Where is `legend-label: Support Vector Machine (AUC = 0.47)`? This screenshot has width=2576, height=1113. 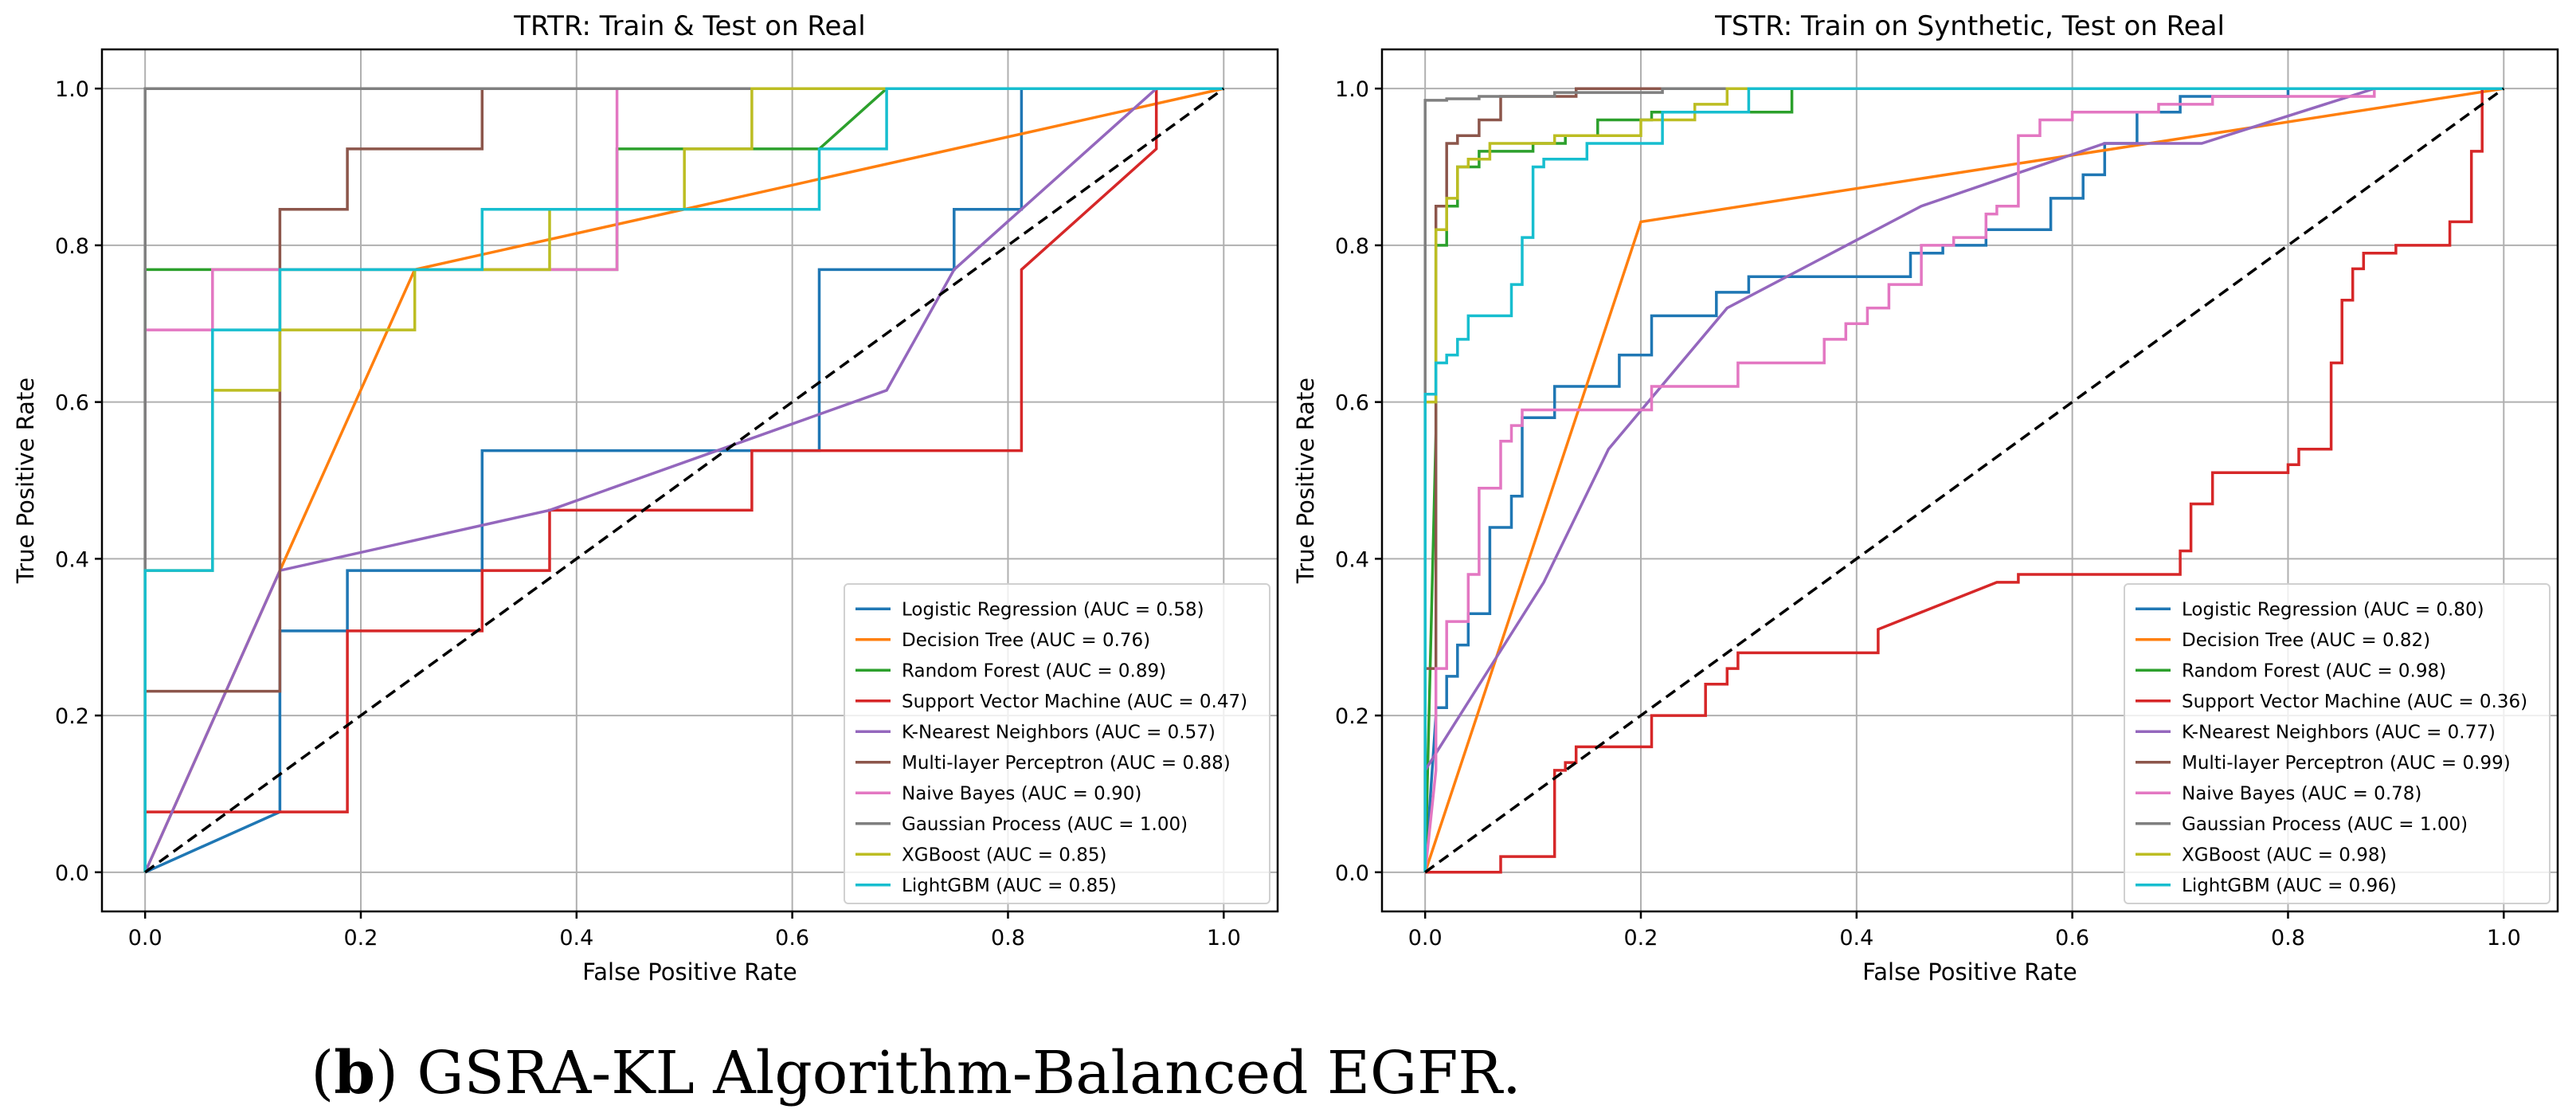
legend-label: Support Vector Machine (AUC = 0.47) is located at coordinates (1074, 702).